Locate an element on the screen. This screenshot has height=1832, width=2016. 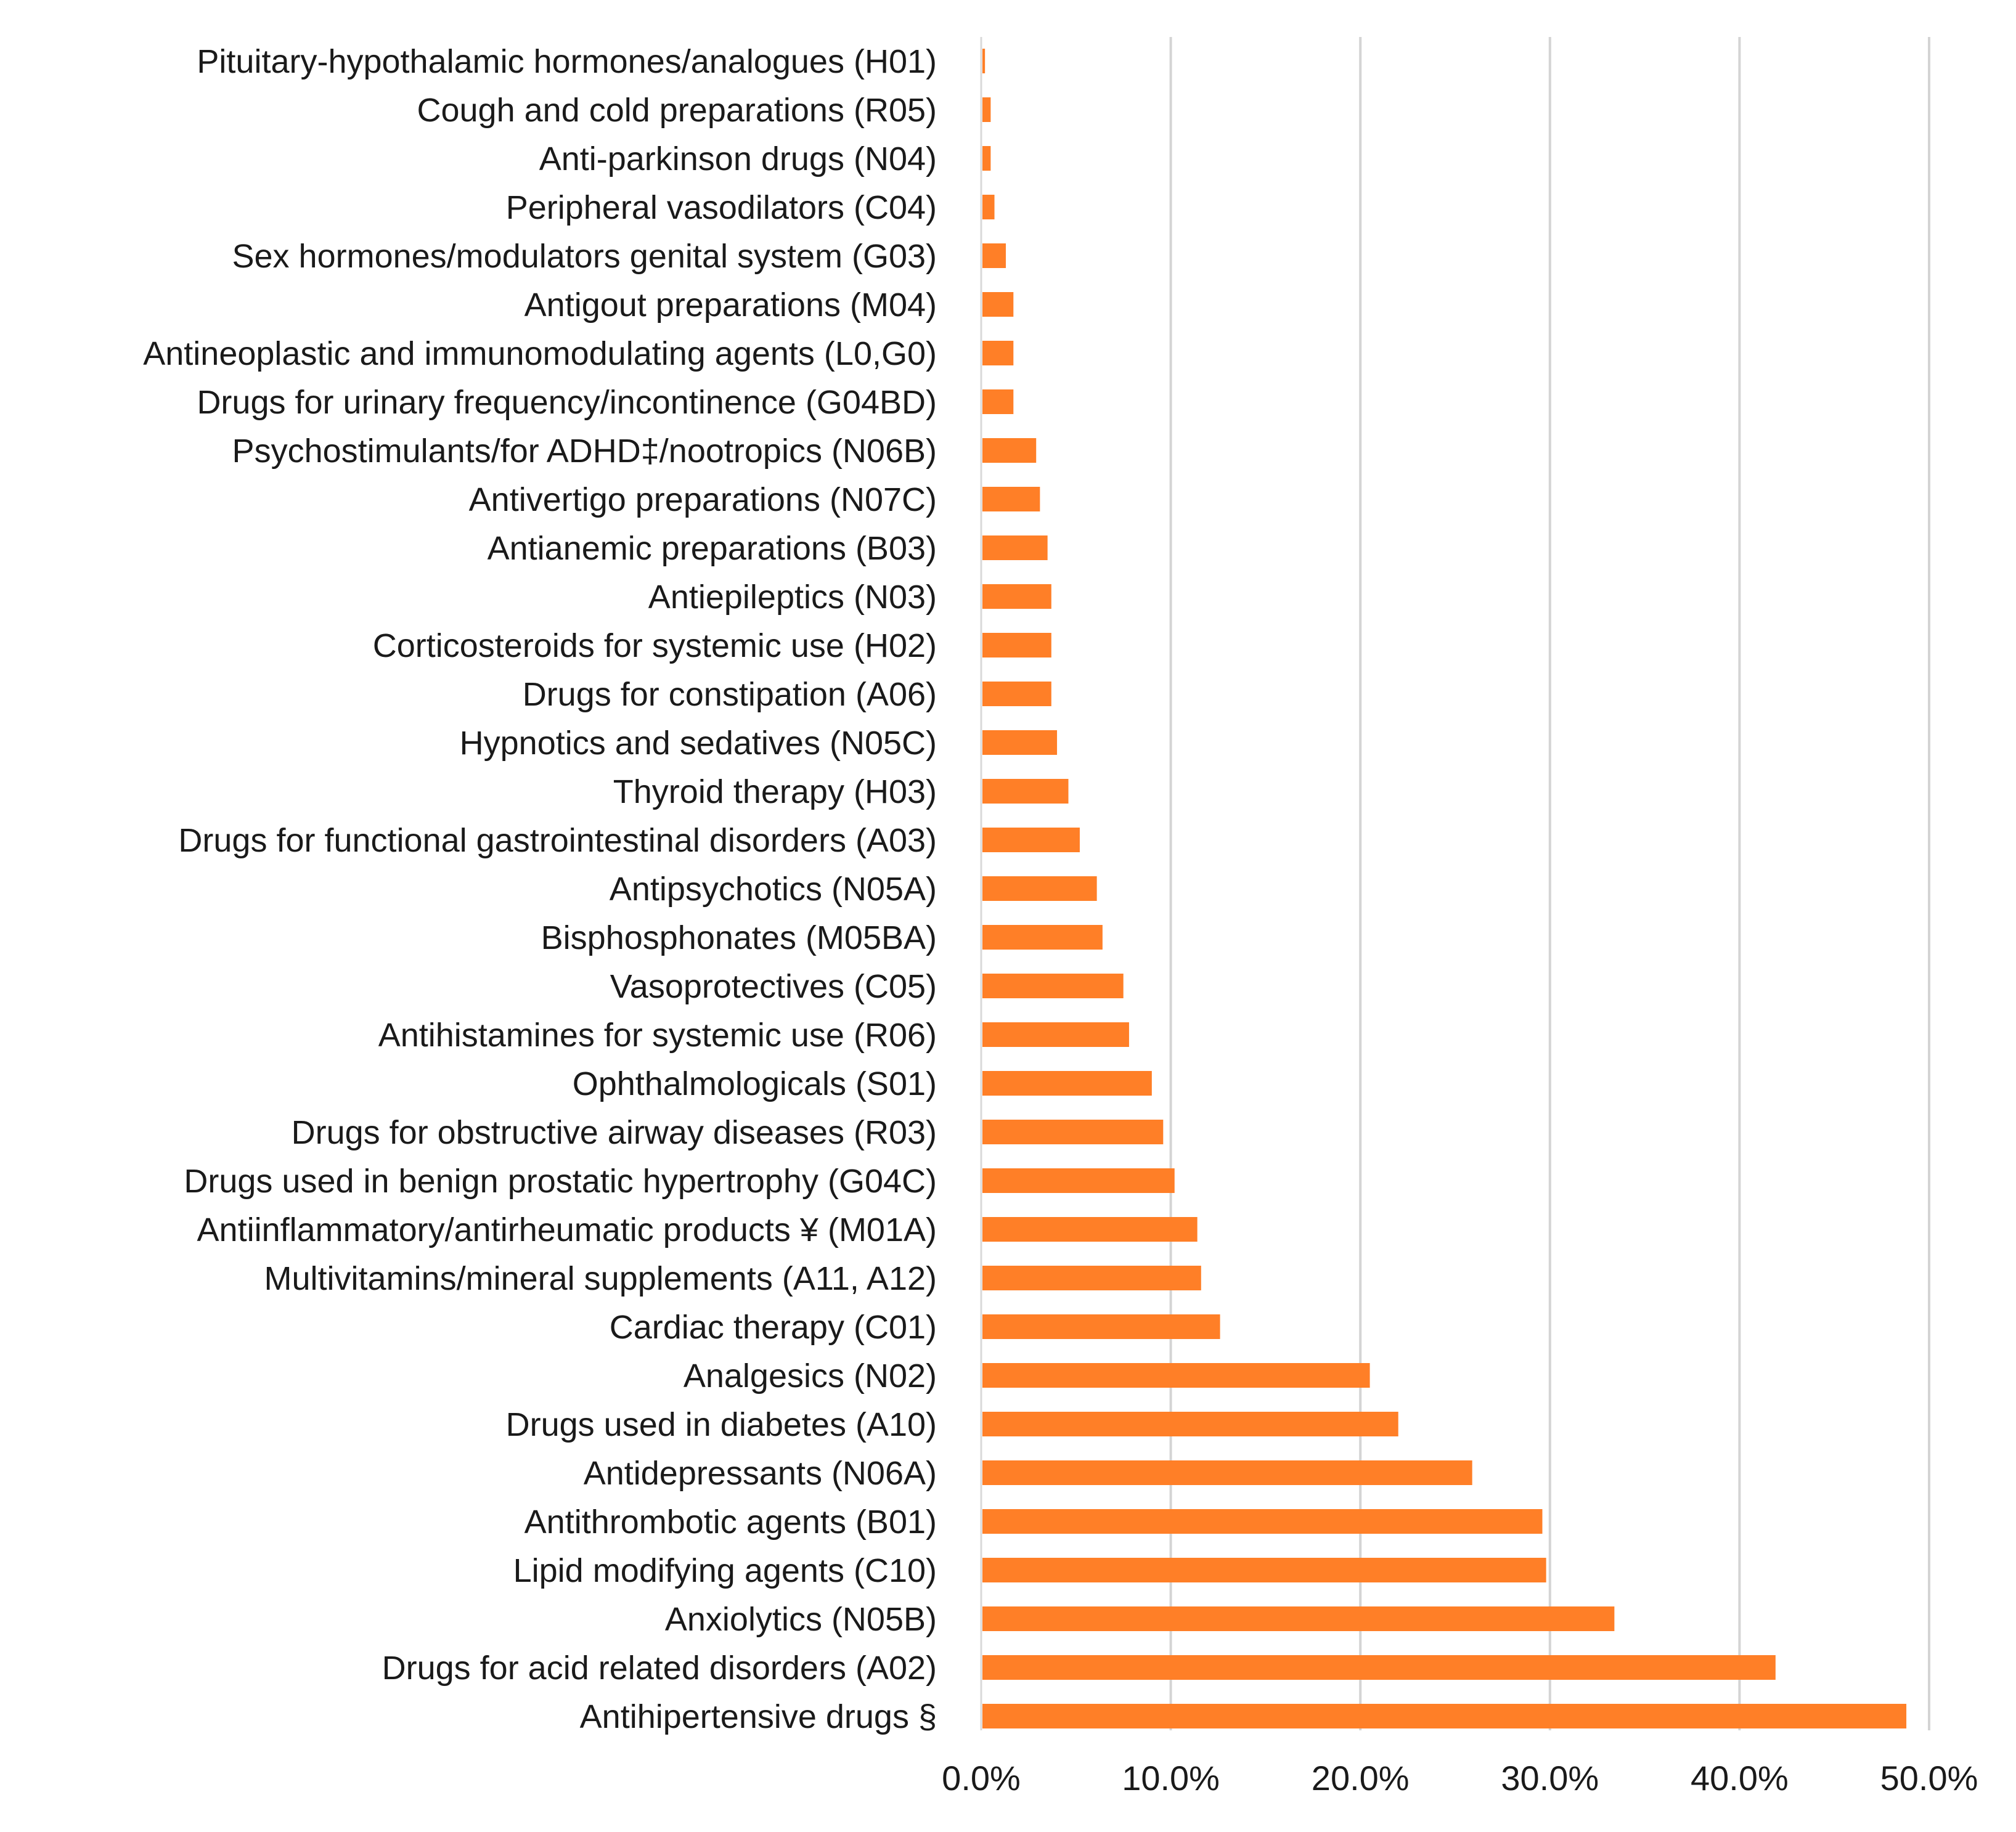
category-label: Cardiac therapy (C01) is located at coordinates (773, 1327).